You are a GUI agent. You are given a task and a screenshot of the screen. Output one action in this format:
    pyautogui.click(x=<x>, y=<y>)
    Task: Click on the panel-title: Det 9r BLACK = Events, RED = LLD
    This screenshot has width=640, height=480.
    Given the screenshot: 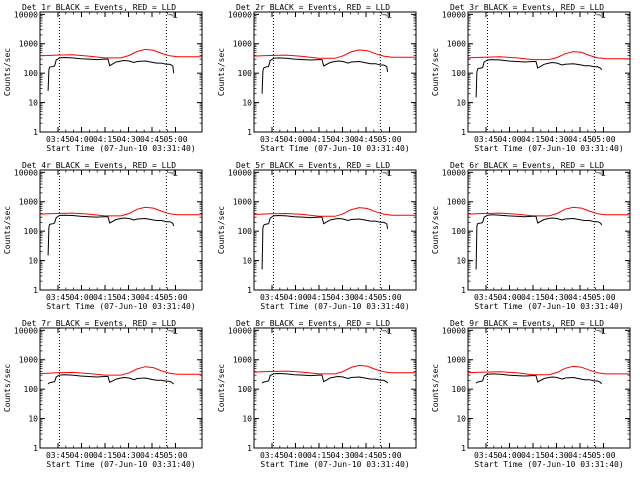 What is the action you would take?
    pyautogui.click(x=527, y=323)
    